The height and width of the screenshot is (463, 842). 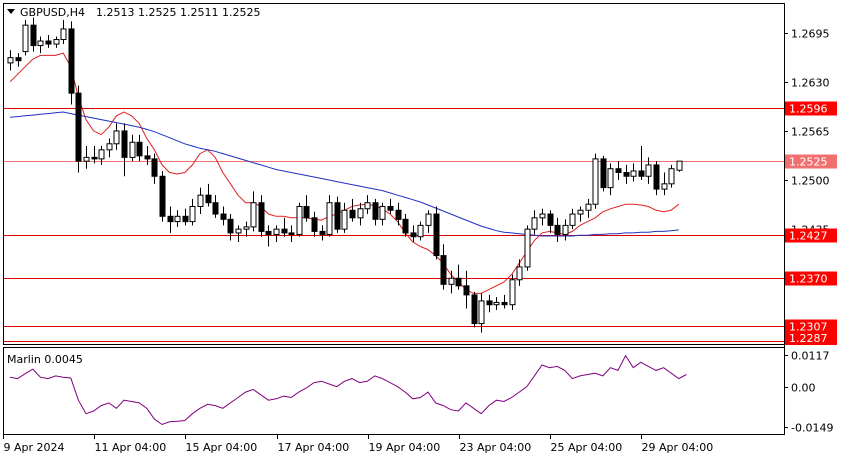 What do you see at coordinates (11, 11) in the screenshot?
I see `symbol-dropdown-icon` at bounding box center [11, 11].